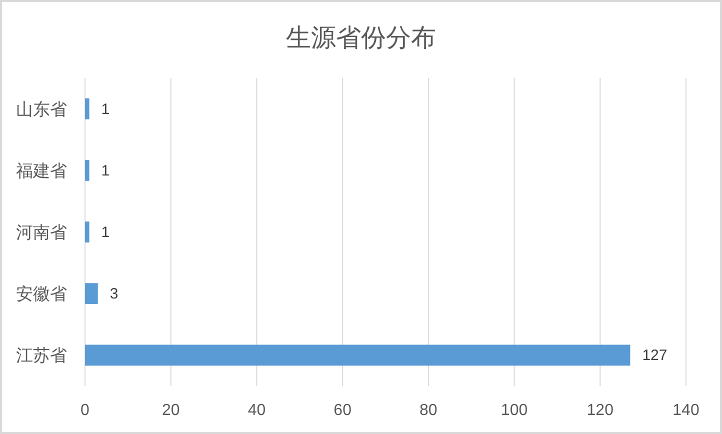 This screenshot has height=434, width=722. Describe the element at coordinates (343, 410) in the screenshot. I see `x-tick-label: 60` at that location.